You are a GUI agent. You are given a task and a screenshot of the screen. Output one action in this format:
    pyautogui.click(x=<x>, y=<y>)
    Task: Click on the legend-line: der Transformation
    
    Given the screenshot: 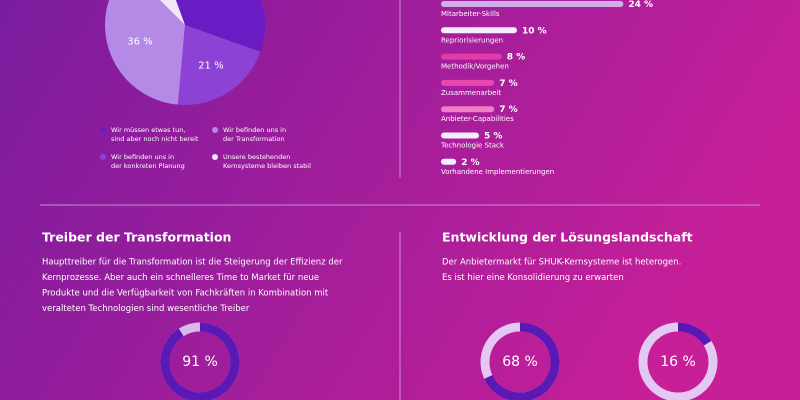 What is the action you would take?
    pyautogui.click(x=254, y=139)
    